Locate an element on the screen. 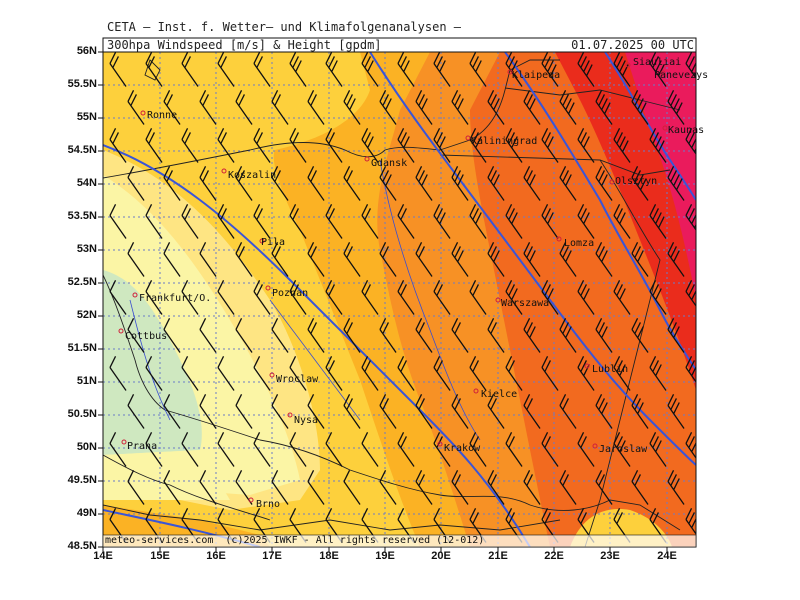  city-label: Ronne is located at coordinates (162, 115).